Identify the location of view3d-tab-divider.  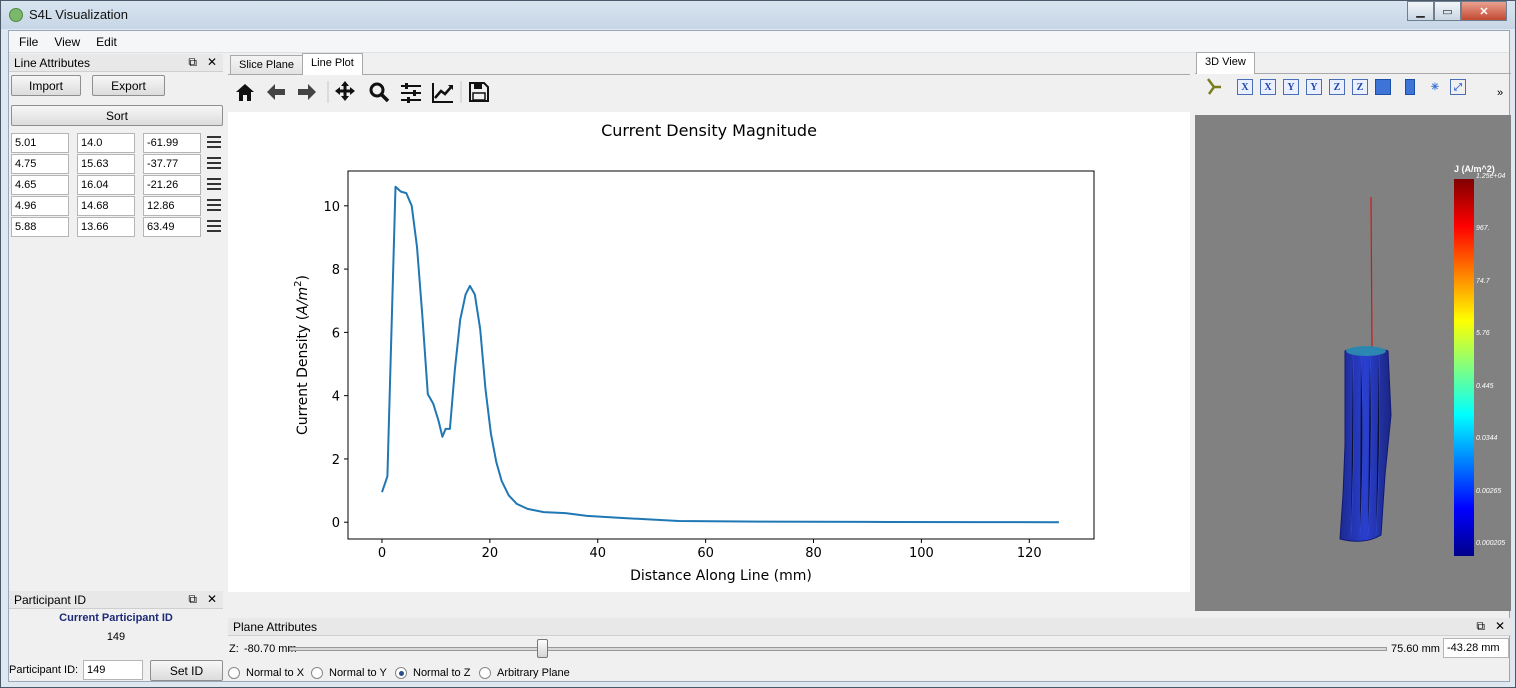
(1353, 73).